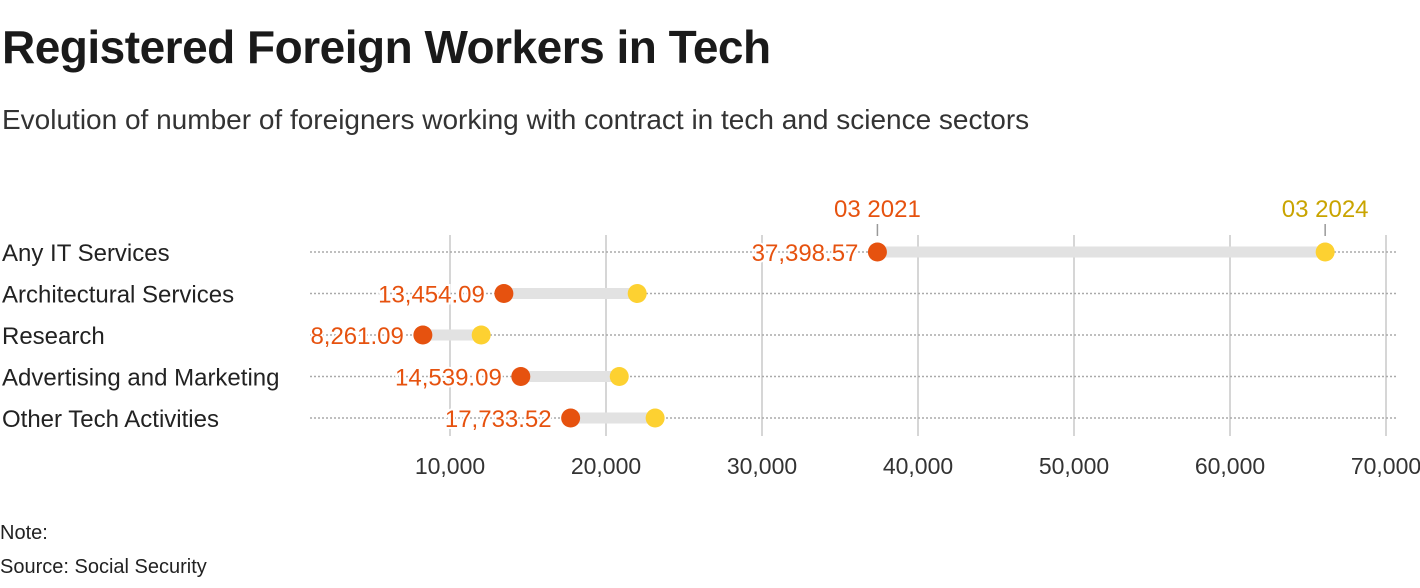 This screenshot has width=1420, height=588. What do you see at coordinates (877, 209) in the screenshot?
I see `series-label: 03 2021` at bounding box center [877, 209].